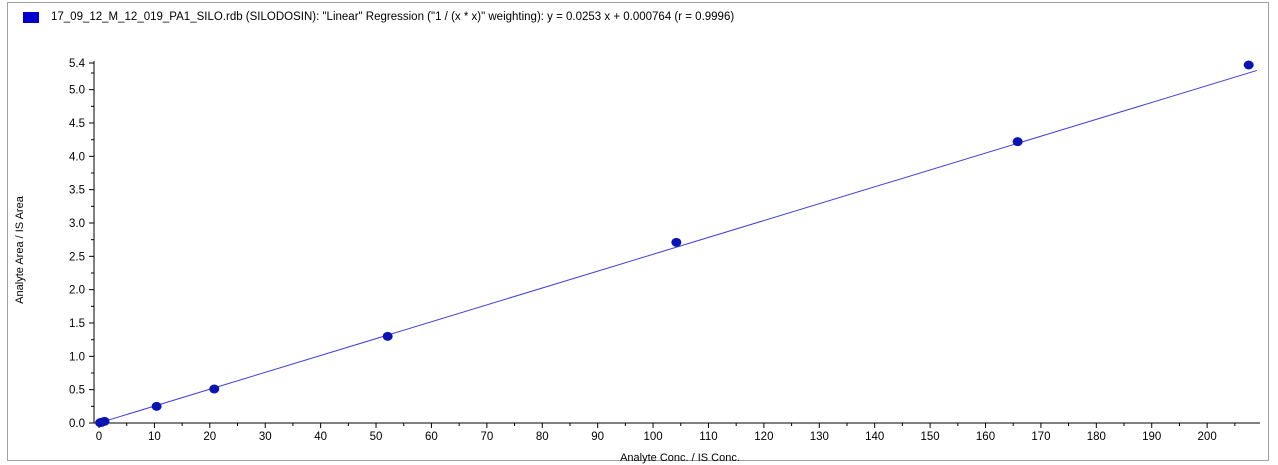 The image size is (1278, 465). I want to click on x-tick-label: 170, so click(1040, 437).